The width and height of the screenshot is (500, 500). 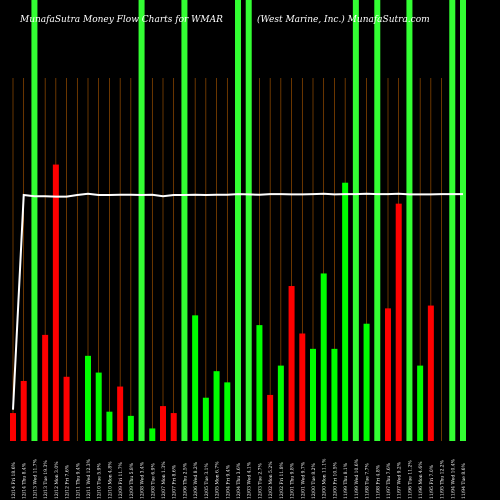 What do you see at coordinates (57, 480) in the screenshot?
I see `x-tick-label: 12/12 Mon 3.0%` at bounding box center [57, 480].